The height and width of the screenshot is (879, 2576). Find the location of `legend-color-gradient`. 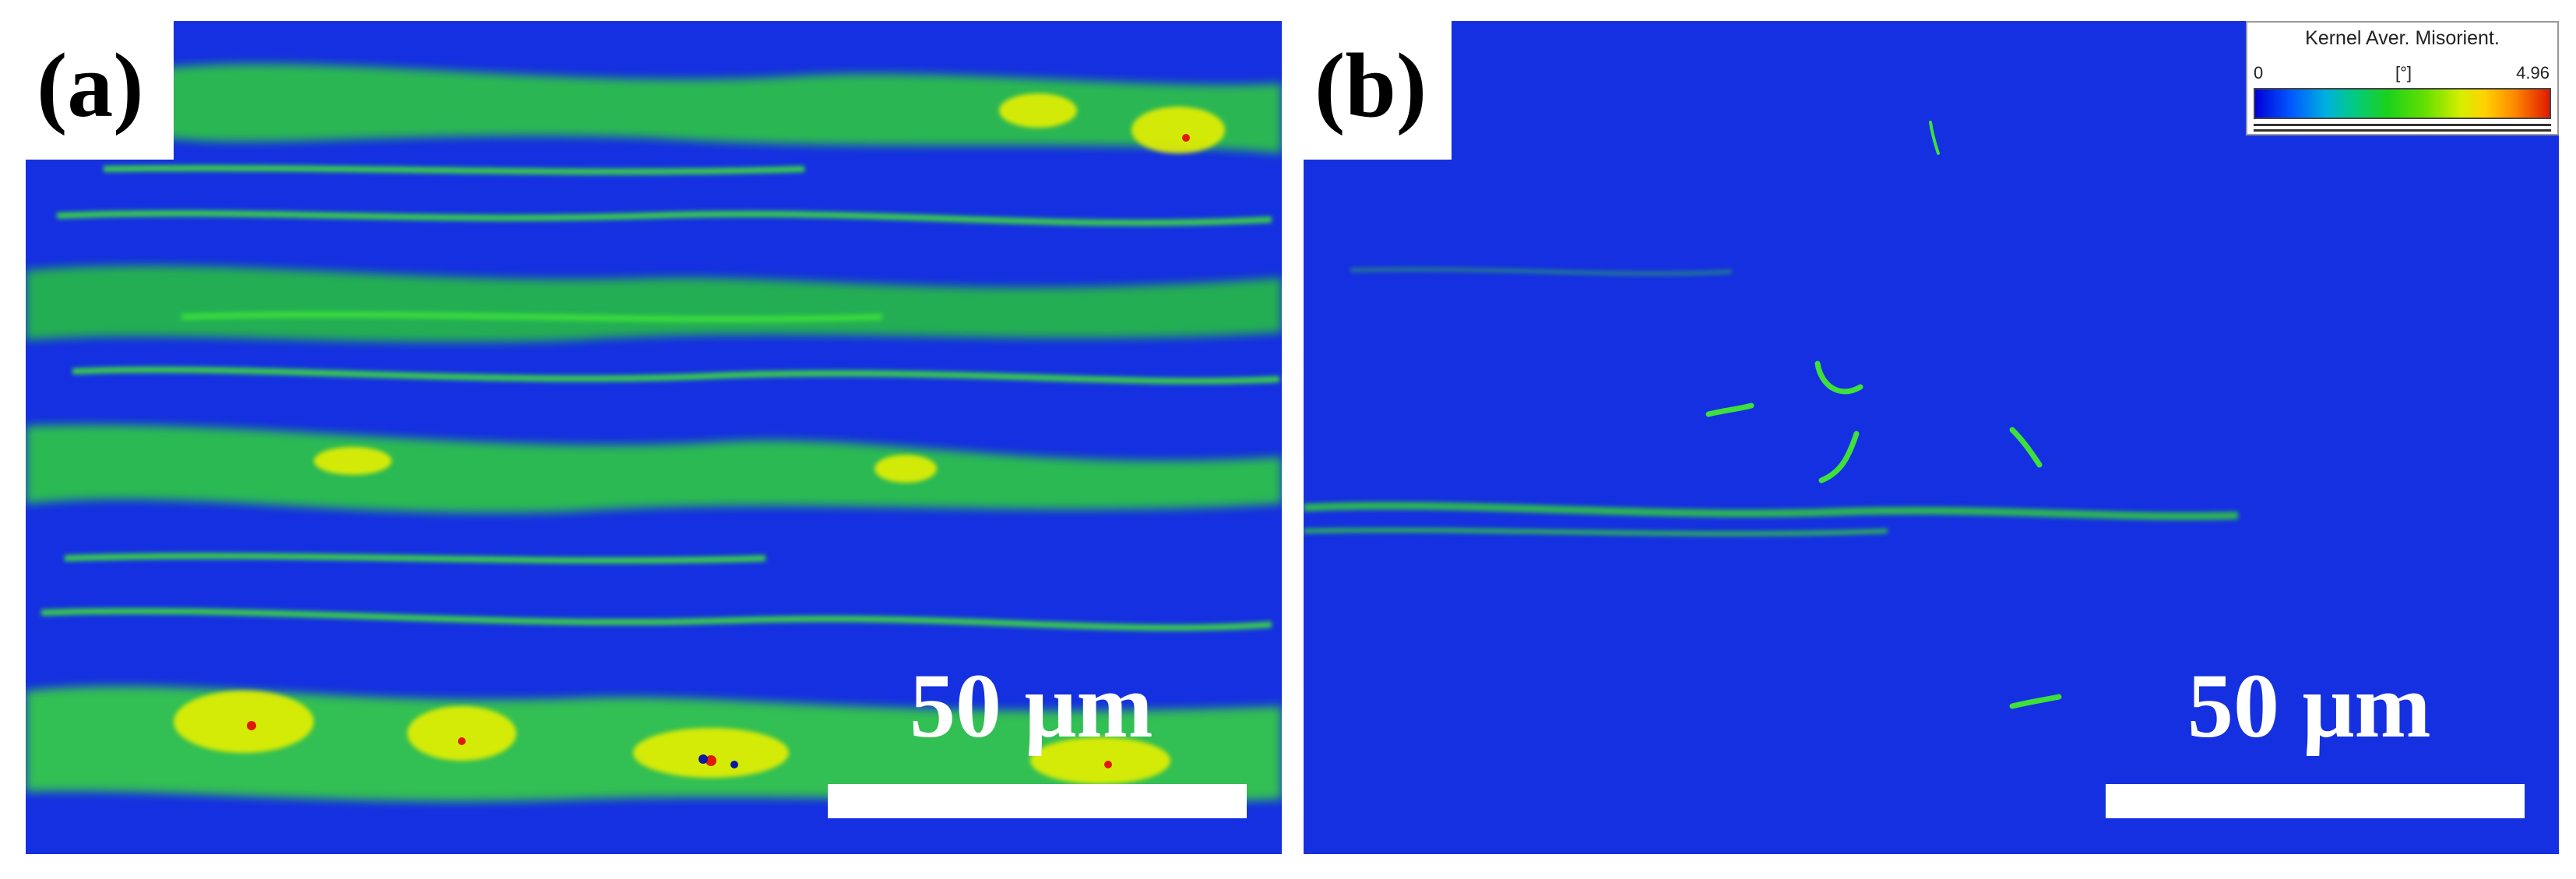

legend-color-gradient is located at coordinates (2402, 103).